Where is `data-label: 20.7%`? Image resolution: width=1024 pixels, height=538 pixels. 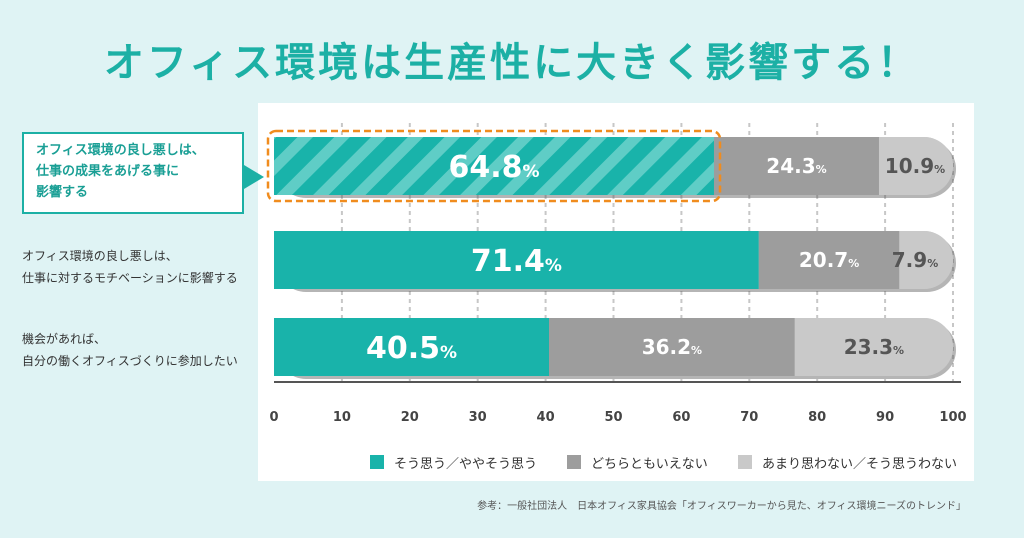
data-label: 20.7% is located at coordinates (829, 260).